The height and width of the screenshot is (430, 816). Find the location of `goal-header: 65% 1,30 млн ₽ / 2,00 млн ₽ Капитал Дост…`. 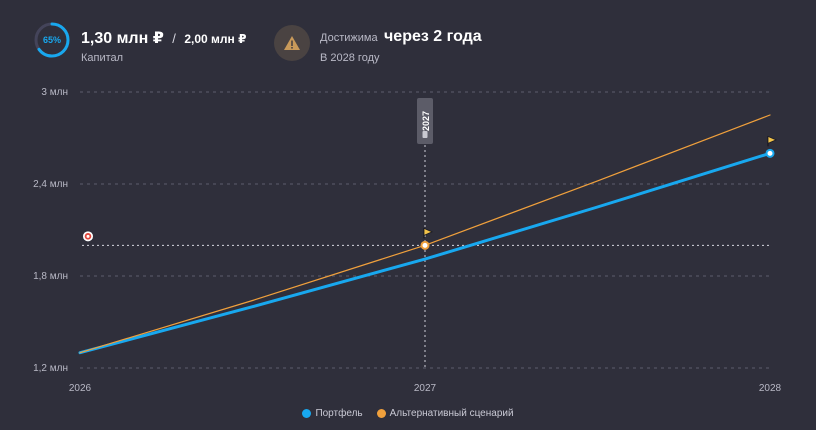

goal-header: 65% 1,30 млн ₽ / 2,00 млн ₽ Капитал Дост… is located at coordinates (414, 44).